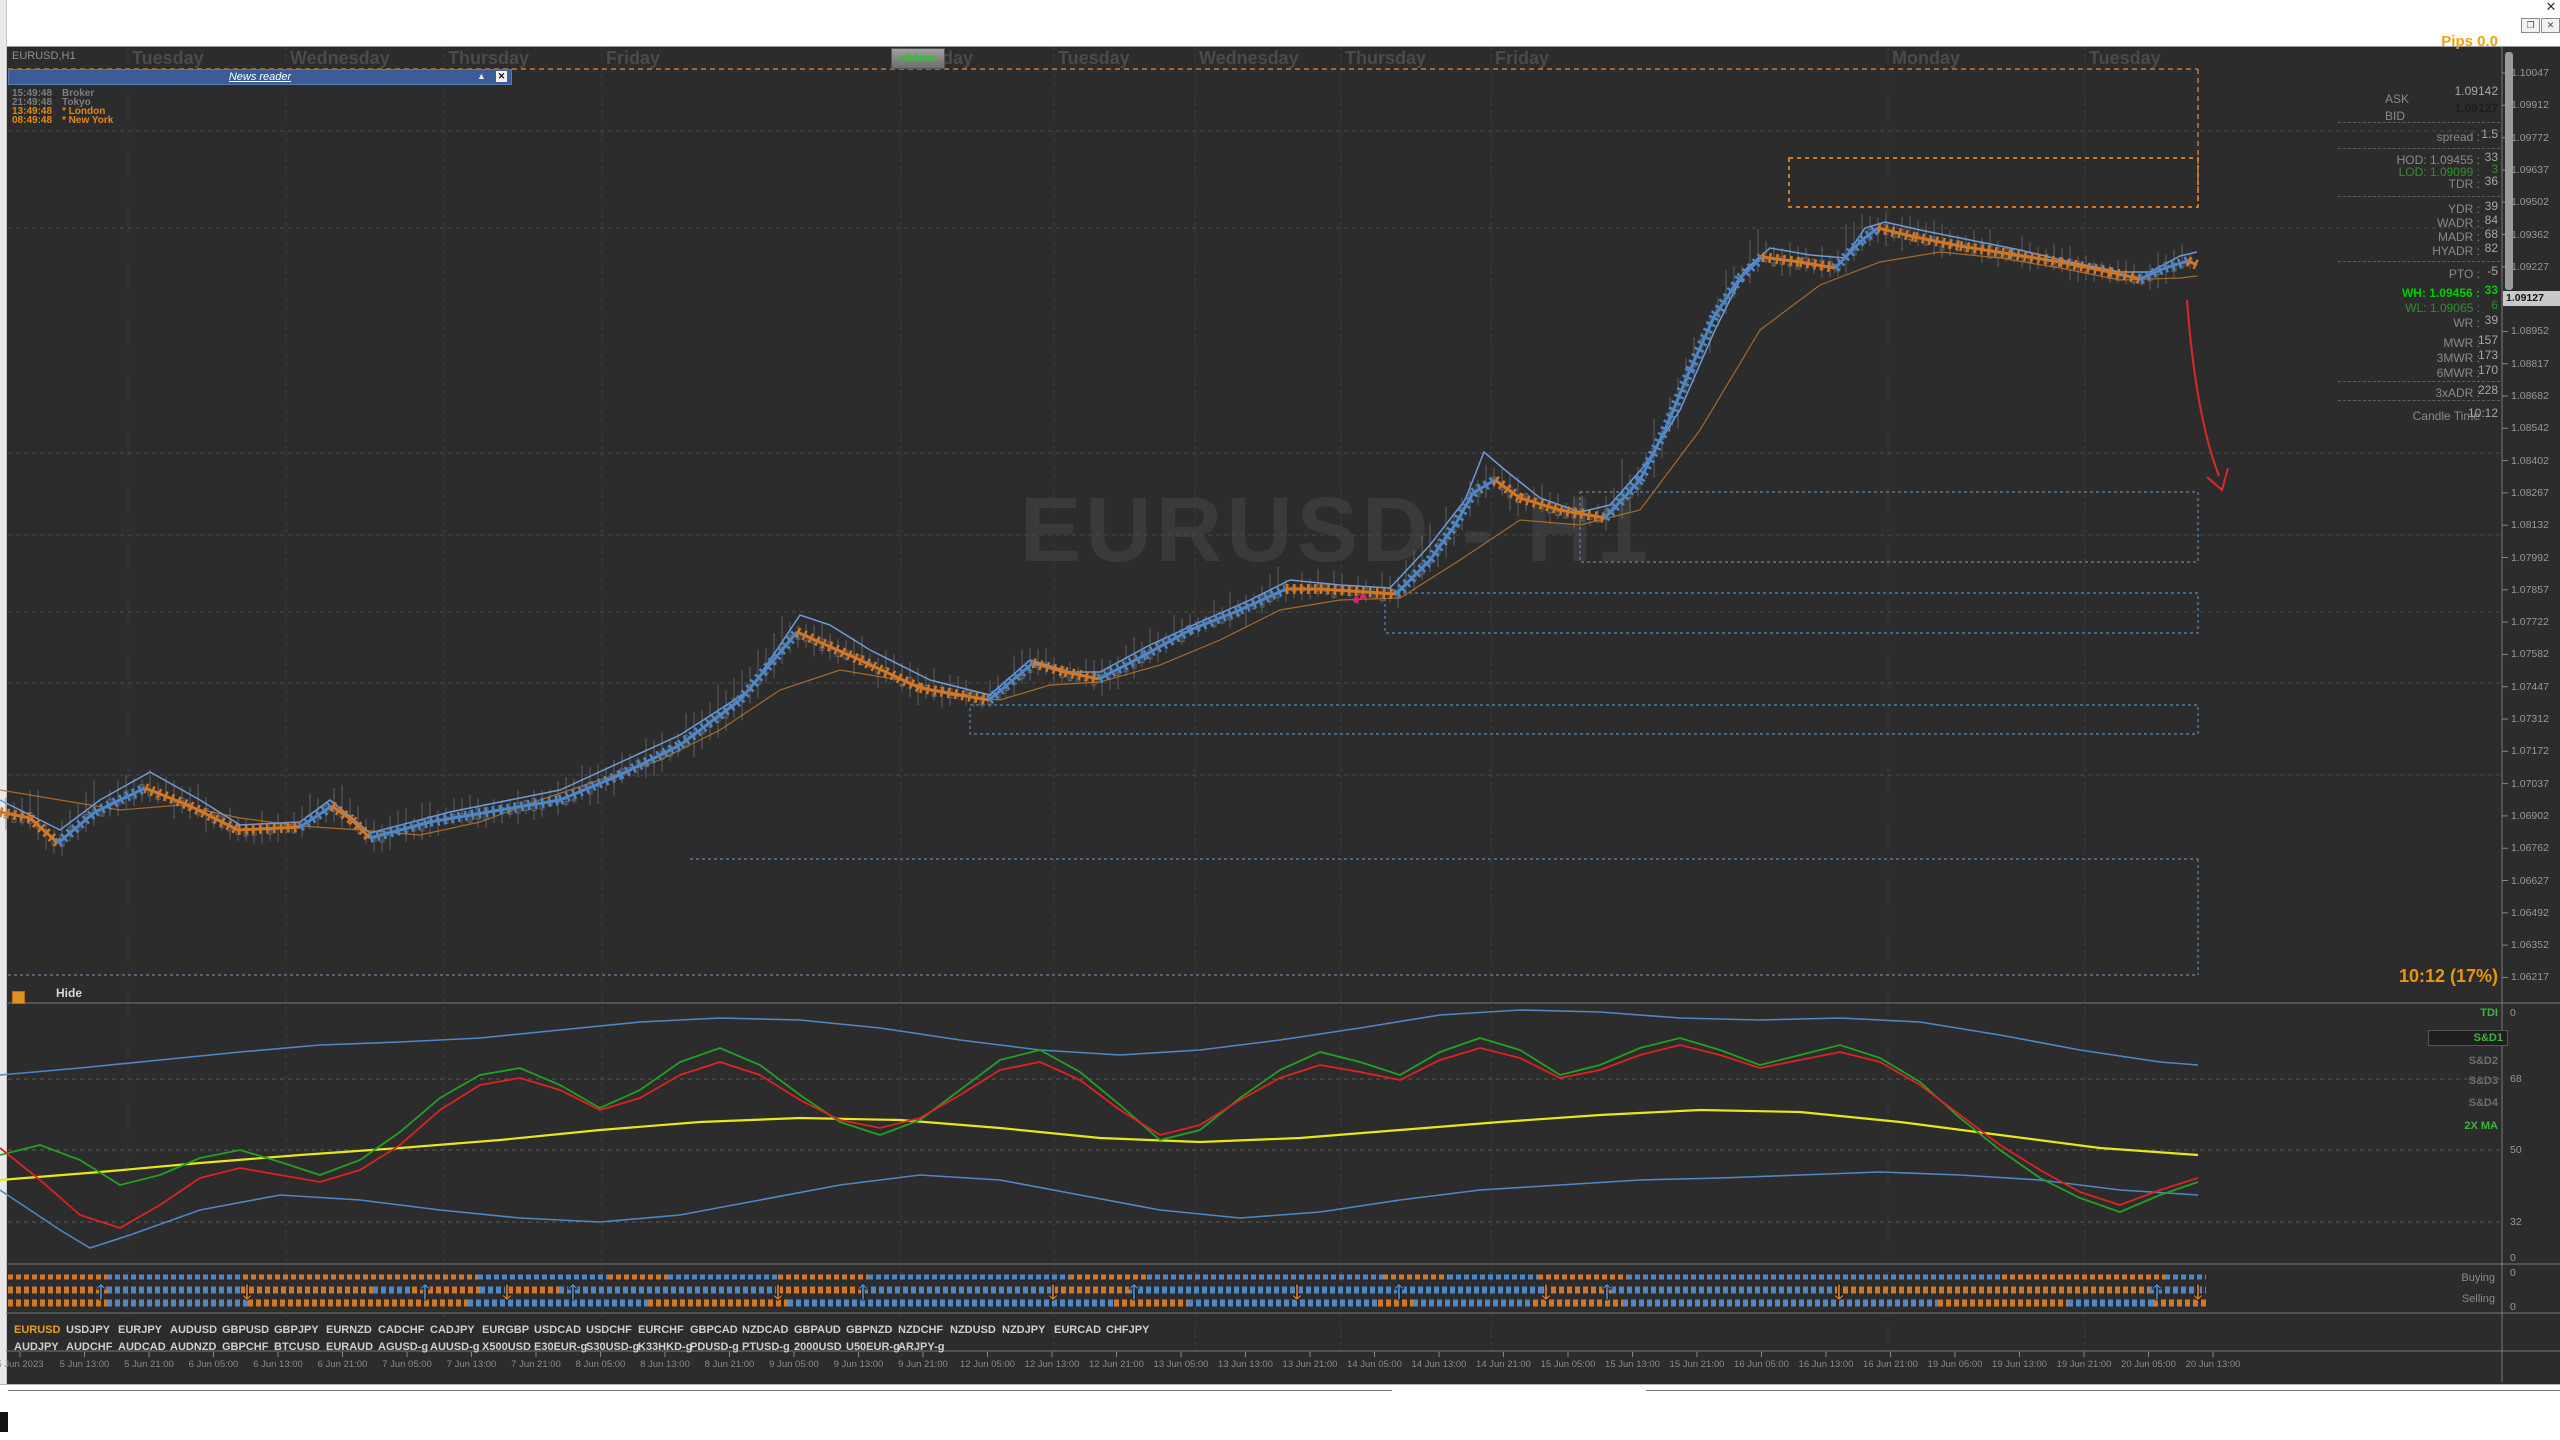 The image size is (2560, 1440). Describe the element at coordinates (2482, 413) in the screenshot. I see `panel-value: 10:12` at that location.